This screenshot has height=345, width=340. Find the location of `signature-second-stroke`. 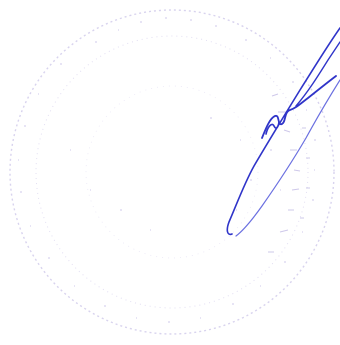

signature-second-stroke is located at coordinates (287, 158).